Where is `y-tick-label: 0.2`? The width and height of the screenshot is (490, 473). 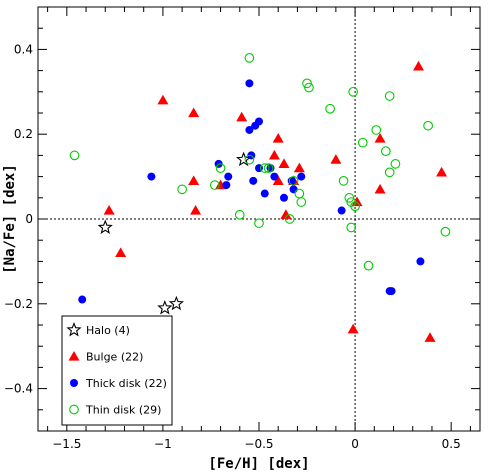
y-tick-label: 0.2 is located at coordinates (23, 134).